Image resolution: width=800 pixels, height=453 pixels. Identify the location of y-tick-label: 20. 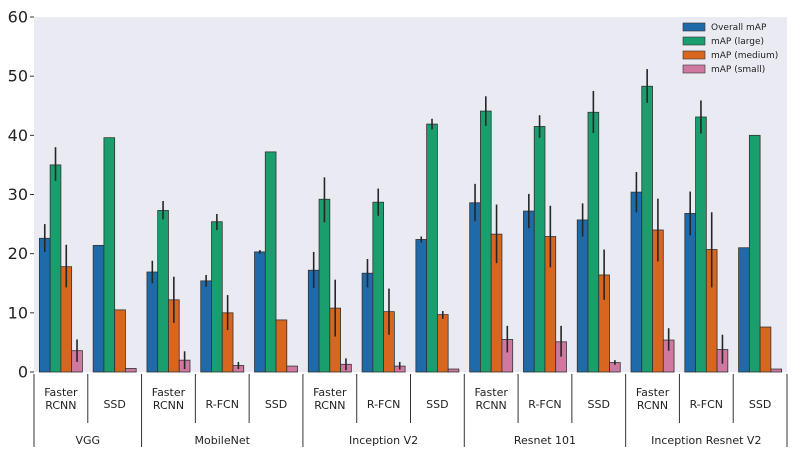
(18, 253).